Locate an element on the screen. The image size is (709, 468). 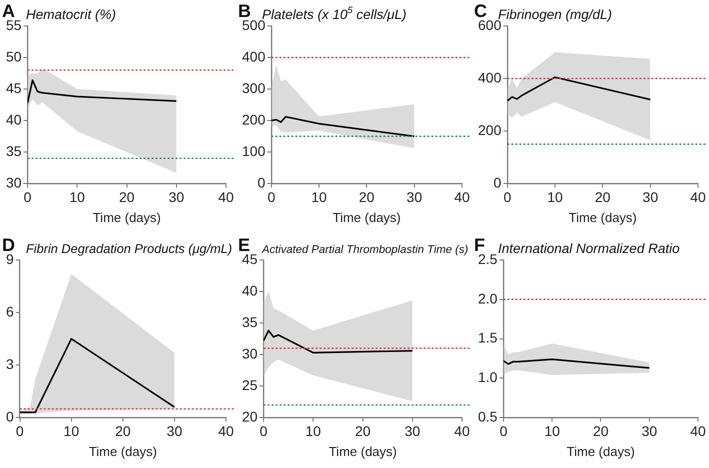
chart-title: International Normalized Ratio is located at coordinates (589, 248).